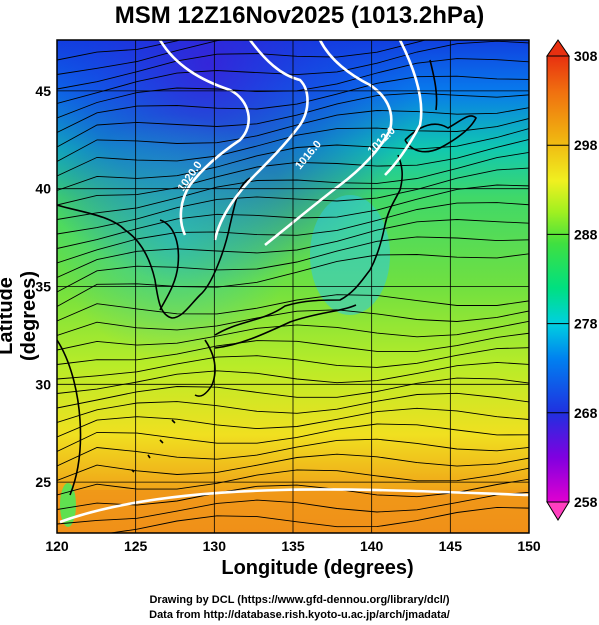 This screenshot has height=625, width=599. Describe the element at coordinates (586, 324) in the screenshot. I see `colorbar-tick-278: 278` at that location.